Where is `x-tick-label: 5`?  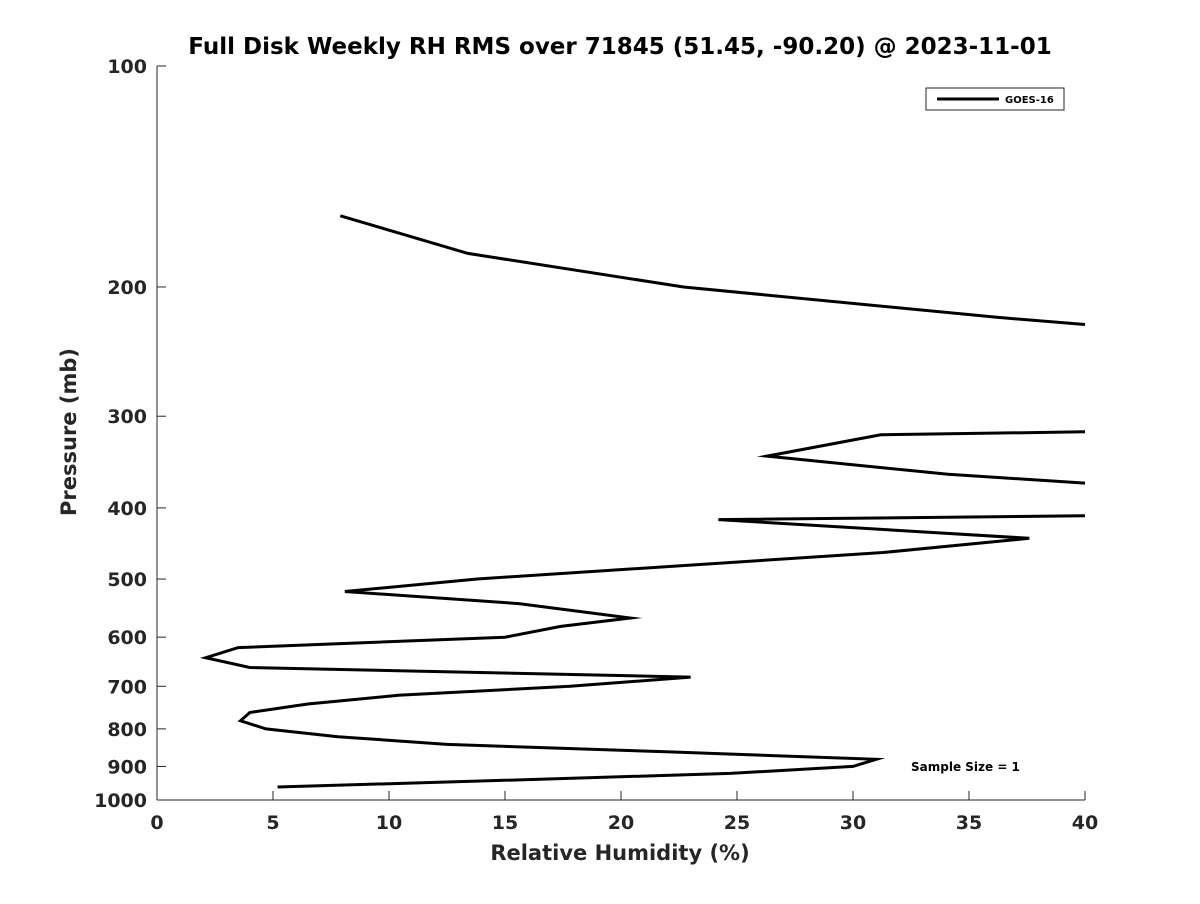 x-tick-label: 5 is located at coordinates (272, 823).